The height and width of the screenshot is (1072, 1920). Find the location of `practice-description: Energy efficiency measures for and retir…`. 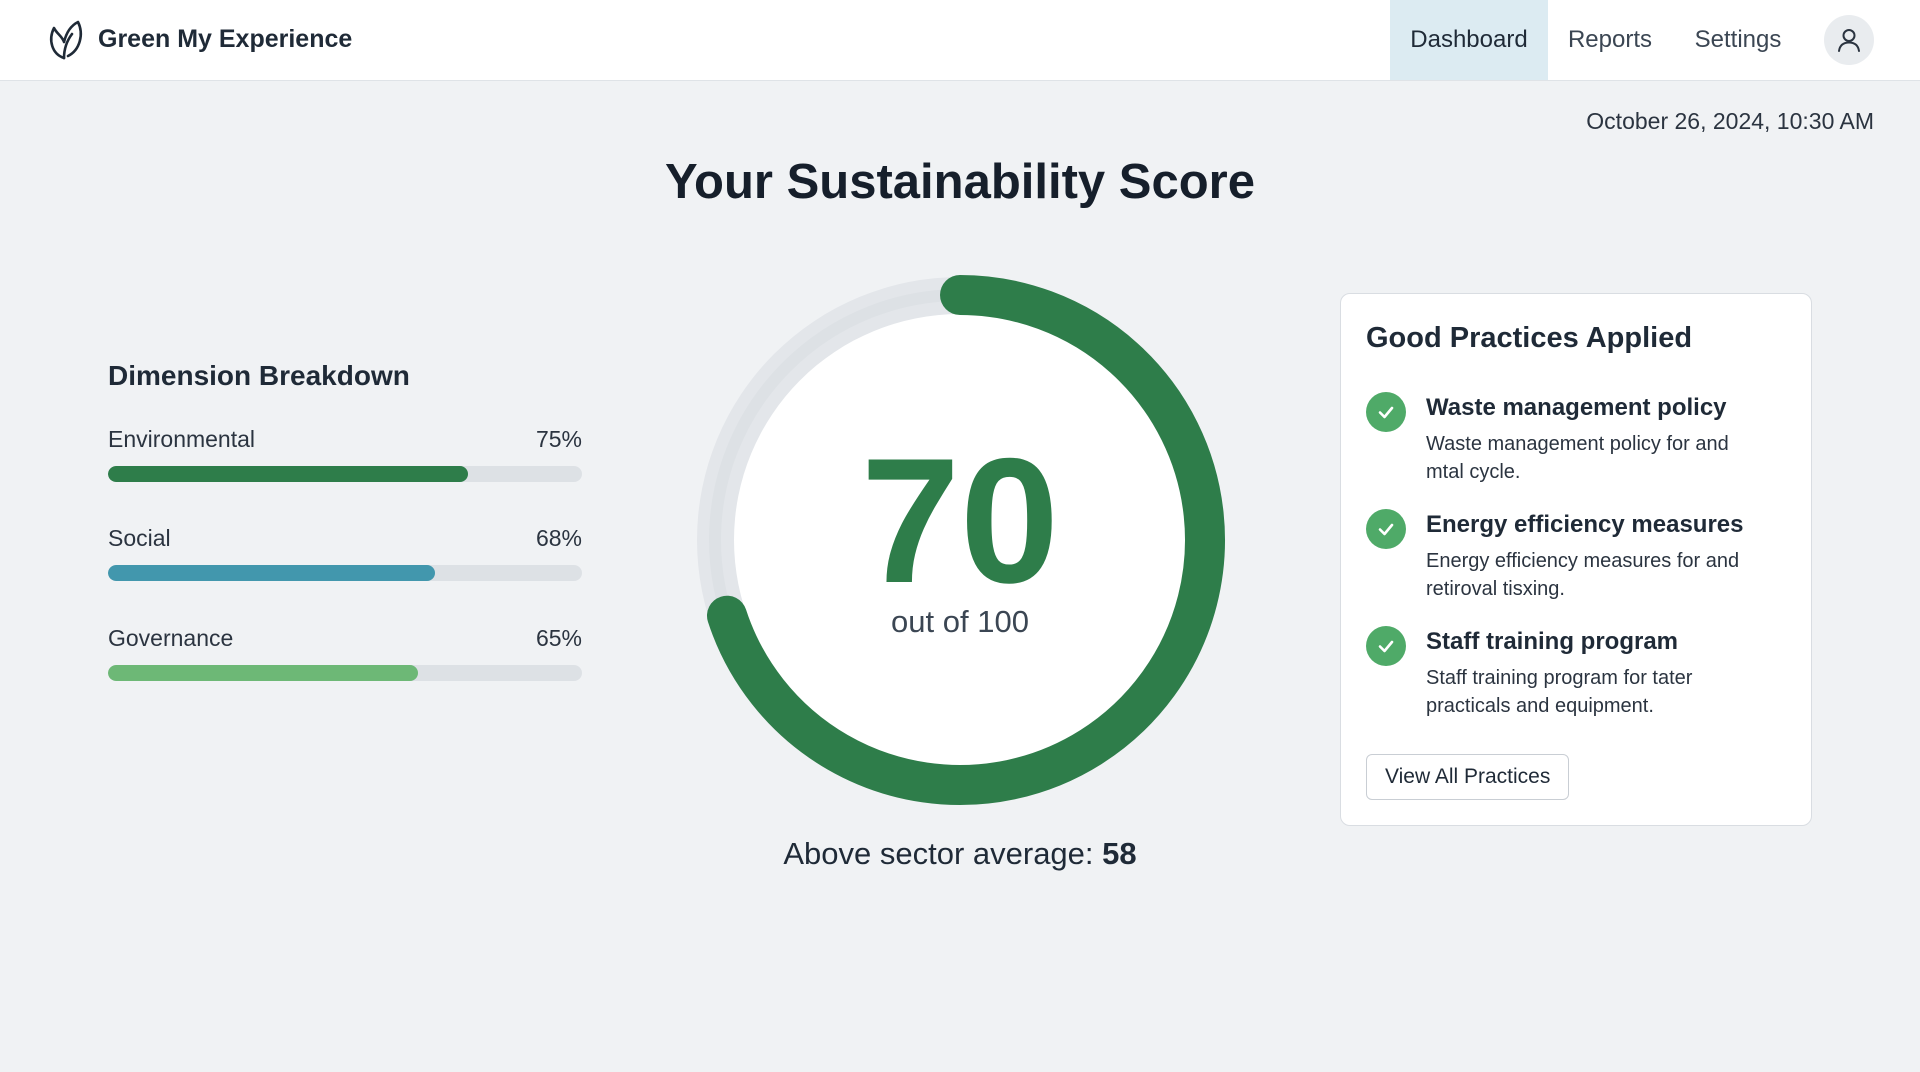

practice-description: Energy efficiency measures for and retir… is located at coordinates (1583, 575).